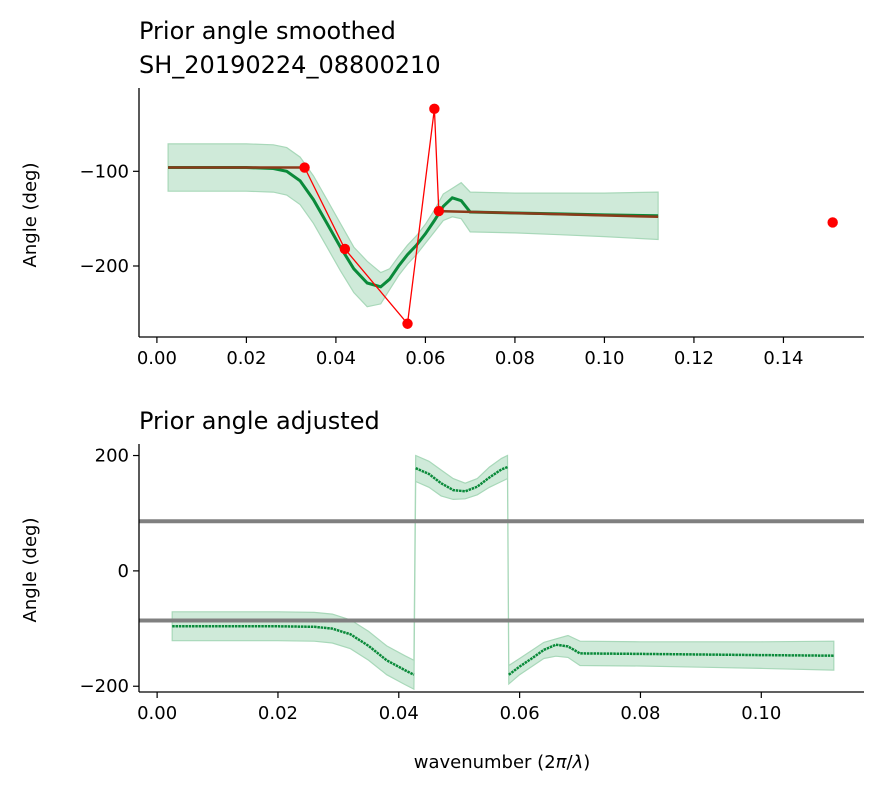  I want to click on bottom-x-tick-label: 0.10, so click(761, 713).